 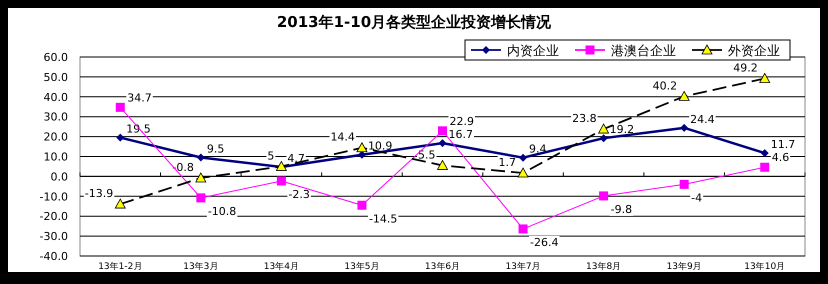 I want to click on y-tick-label: -20.0, so click(x=54, y=217).